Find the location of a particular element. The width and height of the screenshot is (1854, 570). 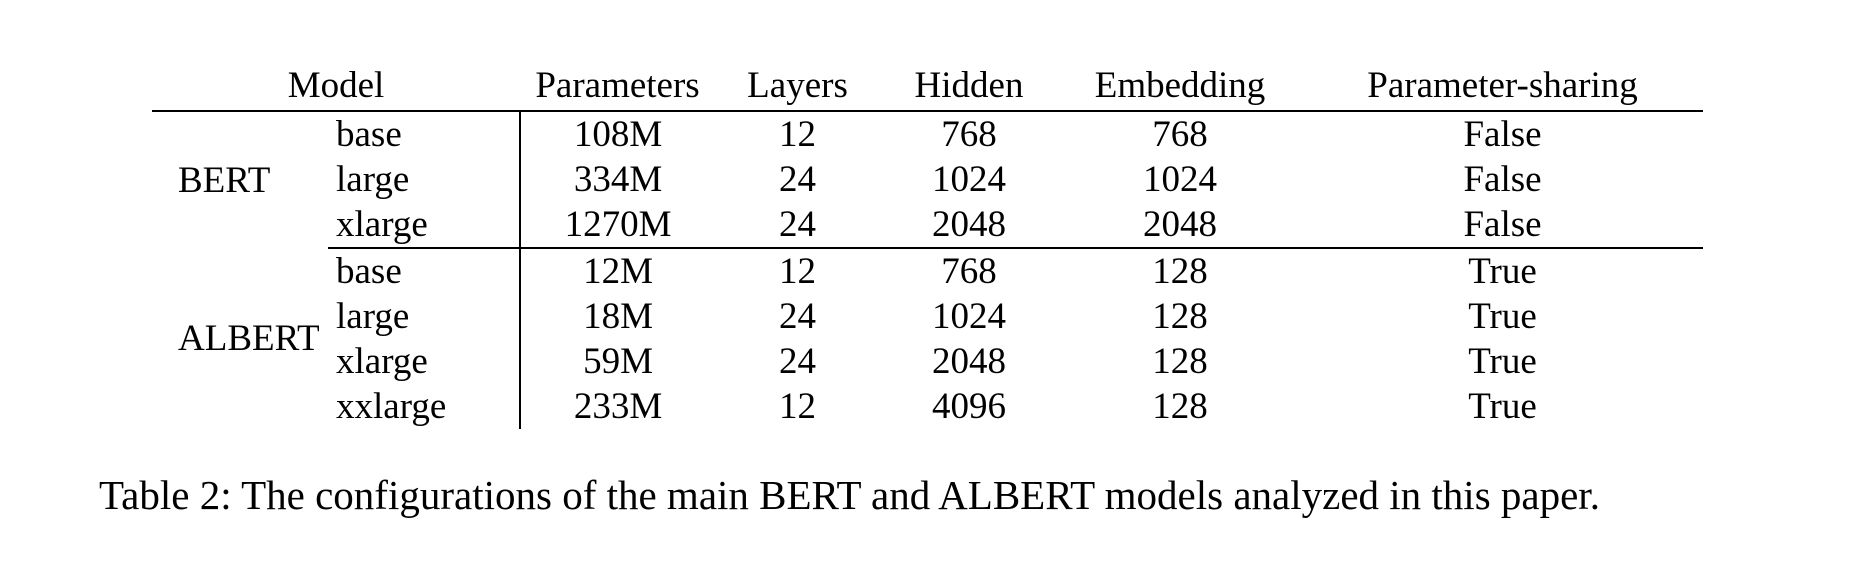

hidden-cell: 4096 is located at coordinates (969, 406).